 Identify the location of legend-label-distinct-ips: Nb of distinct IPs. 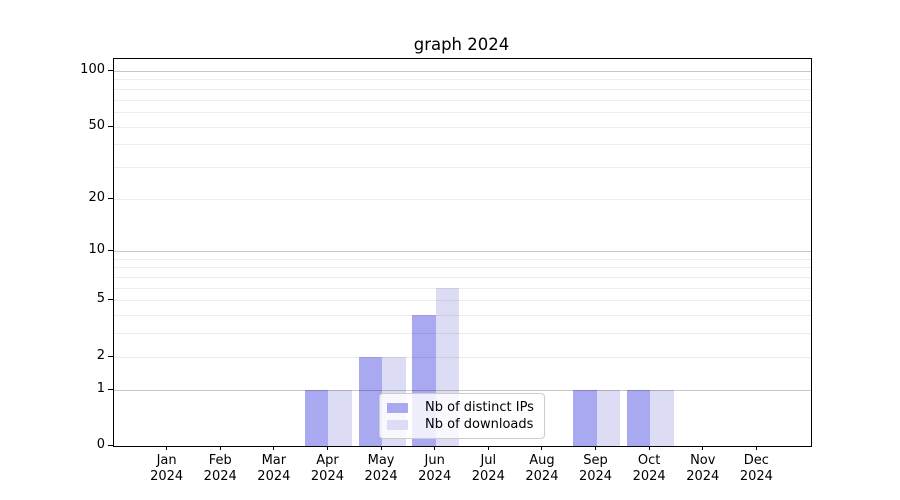
(479, 407).